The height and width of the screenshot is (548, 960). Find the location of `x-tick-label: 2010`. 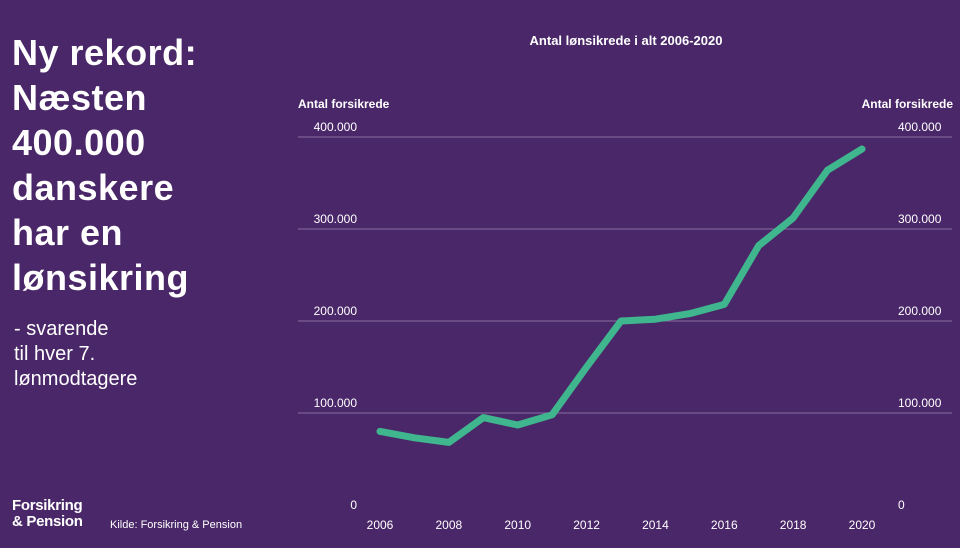

x-tick-label: 2010 is located at coordinates (517, 525).